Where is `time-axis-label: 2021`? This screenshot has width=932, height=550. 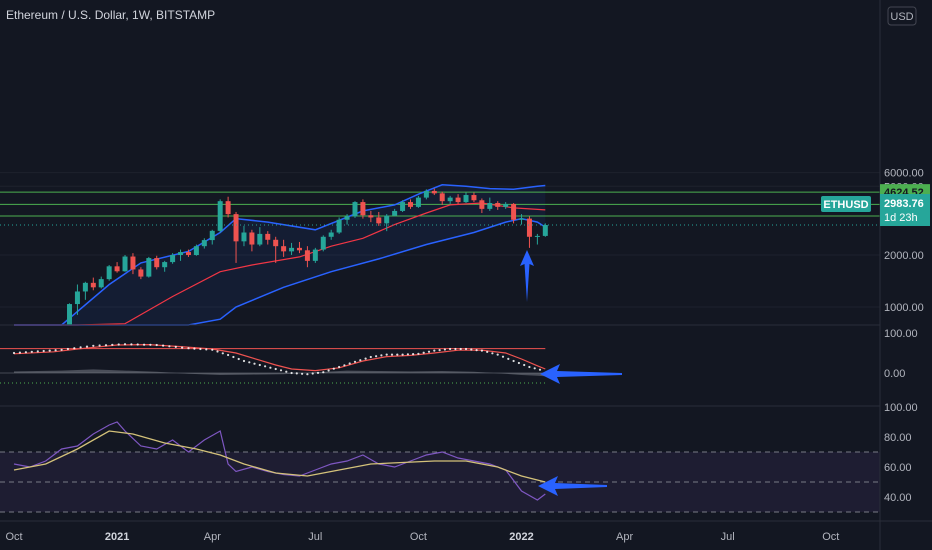 time-axis-label: 2021 is located at coordinates (117, 537).